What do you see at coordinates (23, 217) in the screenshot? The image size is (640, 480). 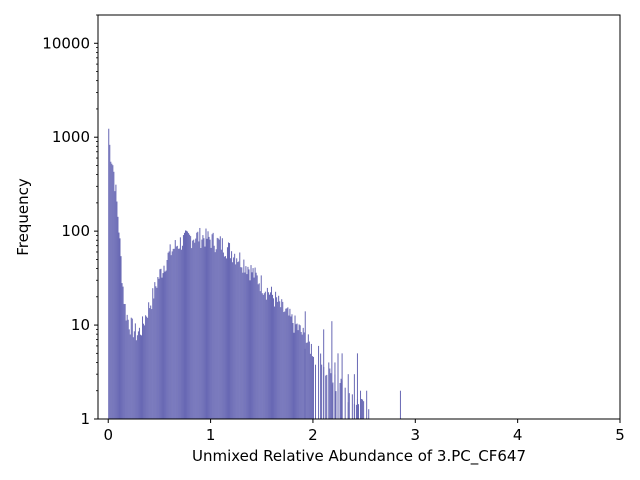 I see `y-axis-label: Frequency` at bounding box center [23, 217].